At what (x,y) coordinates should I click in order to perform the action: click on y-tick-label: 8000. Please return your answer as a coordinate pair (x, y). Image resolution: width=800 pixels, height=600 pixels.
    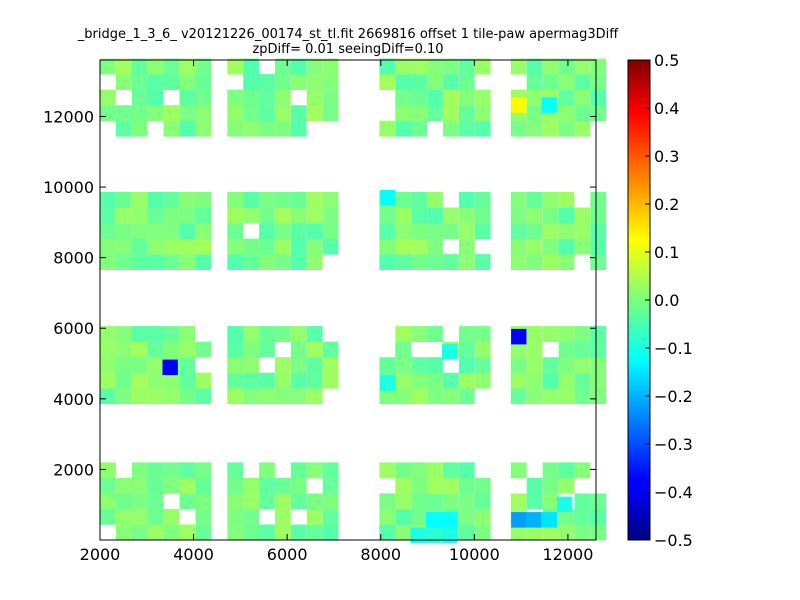
    Looking at the image, I should click on (73, 258).